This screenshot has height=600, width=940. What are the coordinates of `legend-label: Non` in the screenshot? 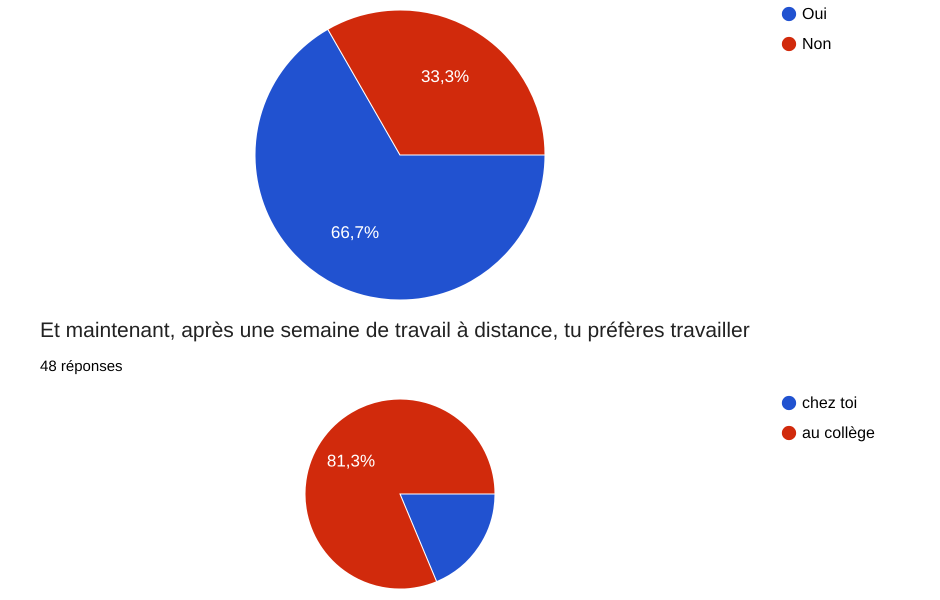 It's located at (817, 44).